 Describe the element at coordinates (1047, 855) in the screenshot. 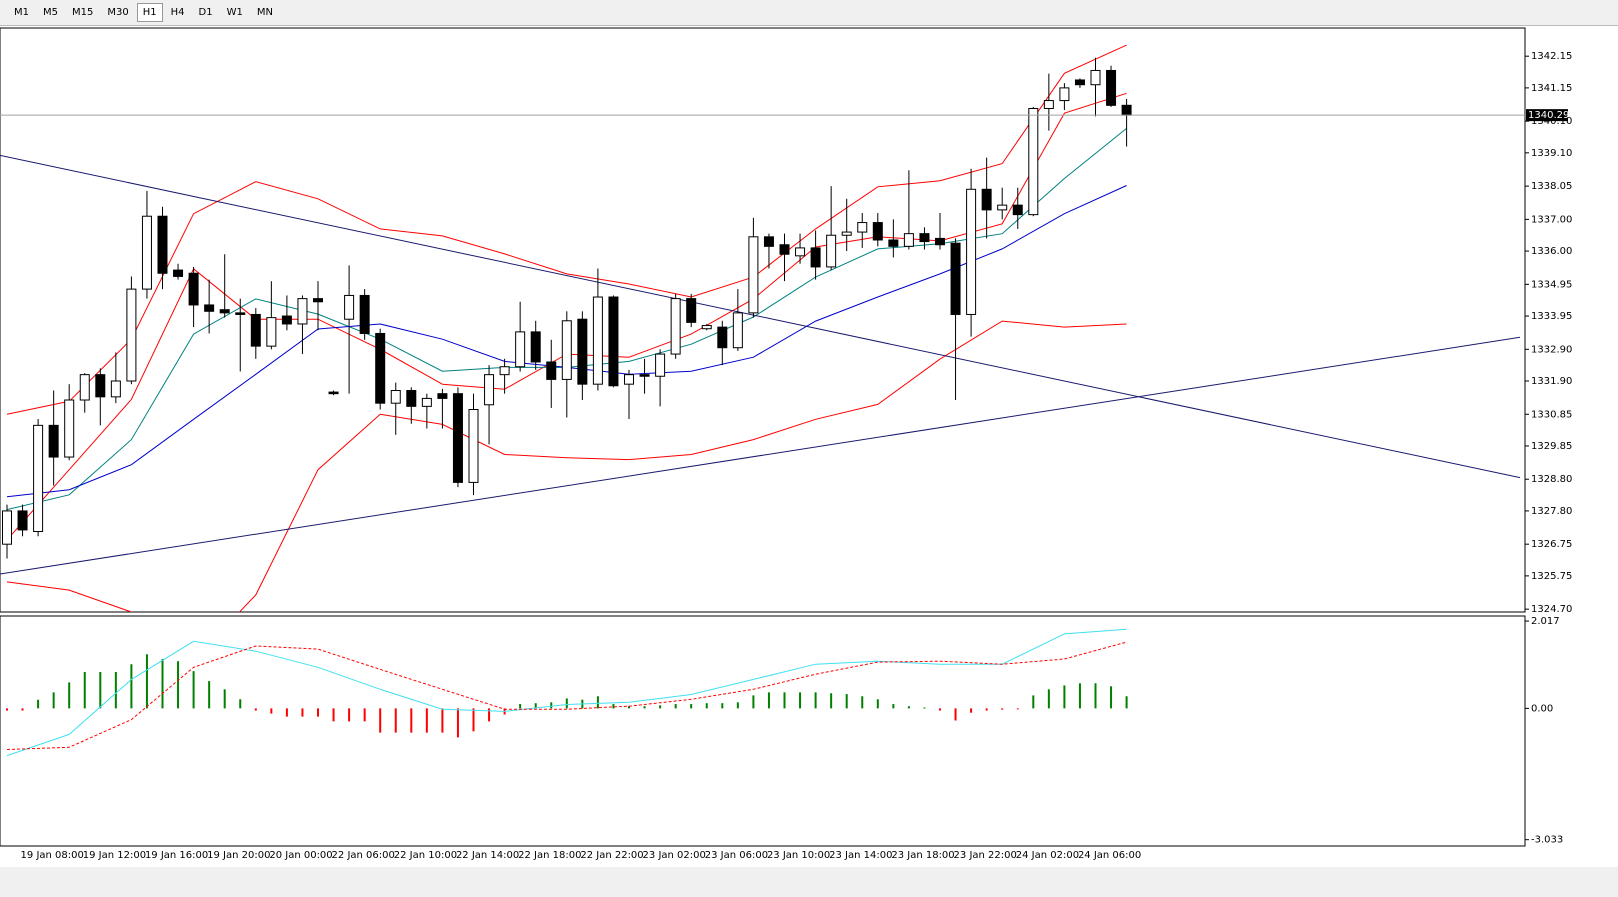

I see `x-tick-label: 24 Jan 02:00` at that location.